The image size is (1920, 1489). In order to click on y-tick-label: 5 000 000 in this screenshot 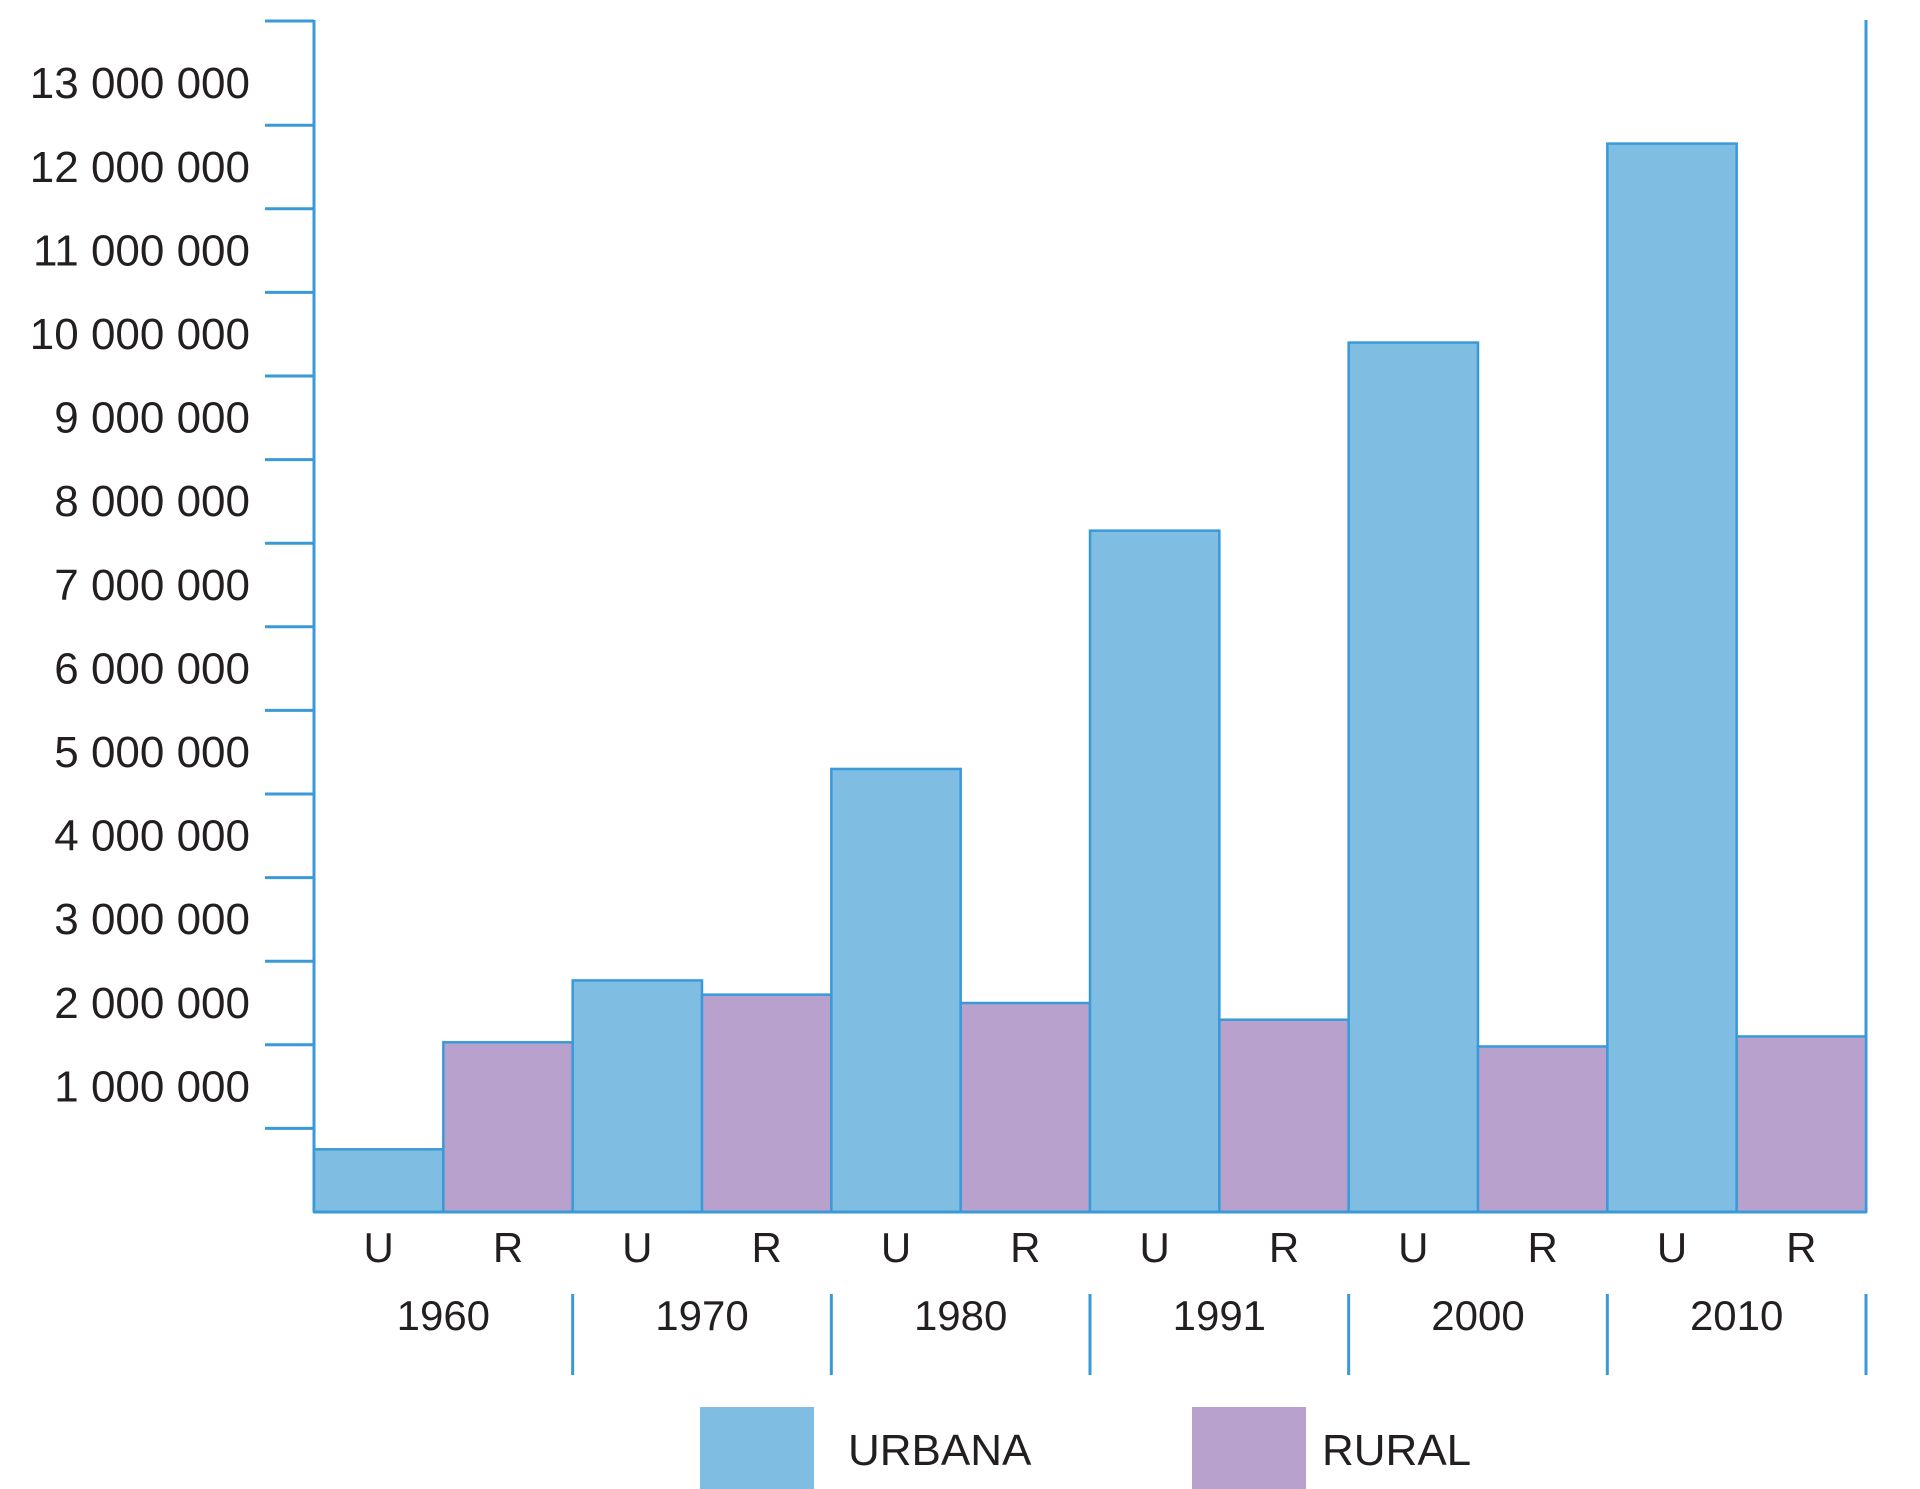, I will do `click(152, 752)`.